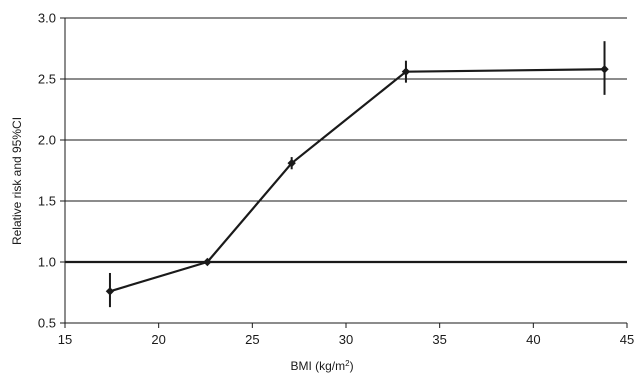 This screenshot has width=637, height=377. What do you see at coordinates (47, 79) in the screenshot?
I see `y-tick-label-4: 2.5` at bounding box center [47, 79].